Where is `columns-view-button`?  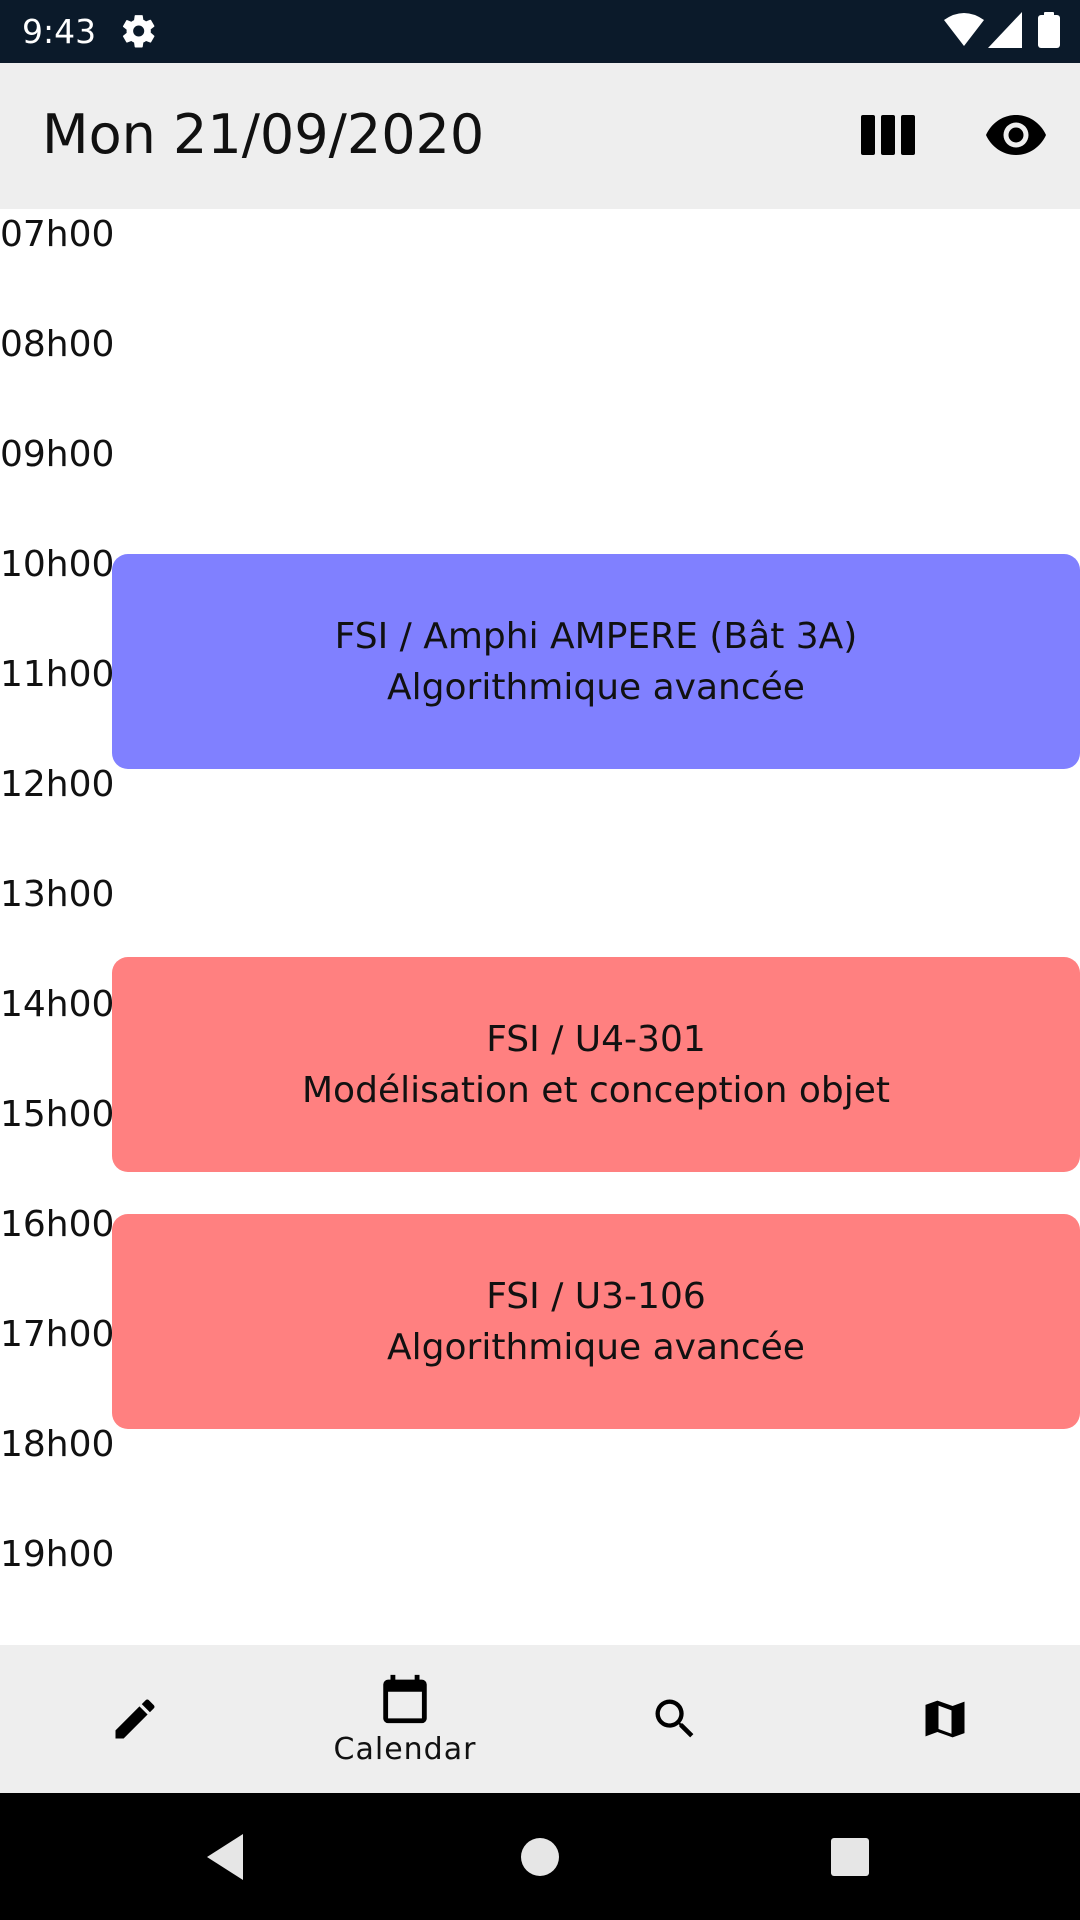
columns-view-button is located at coordinates (888, 135).